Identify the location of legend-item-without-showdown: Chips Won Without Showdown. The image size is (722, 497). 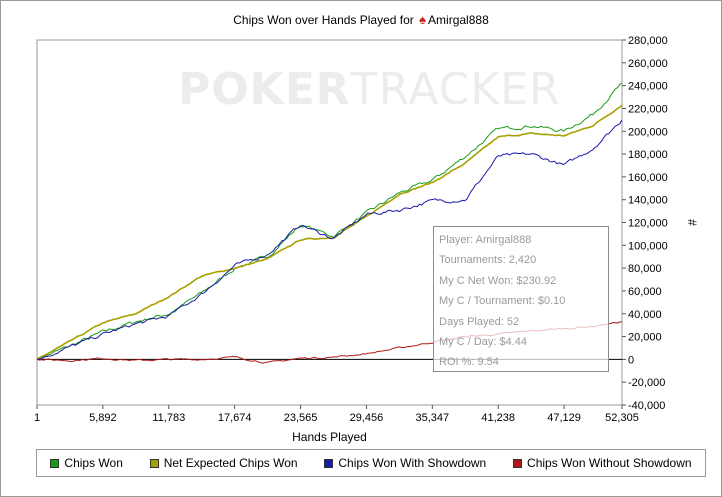
(602, 463).